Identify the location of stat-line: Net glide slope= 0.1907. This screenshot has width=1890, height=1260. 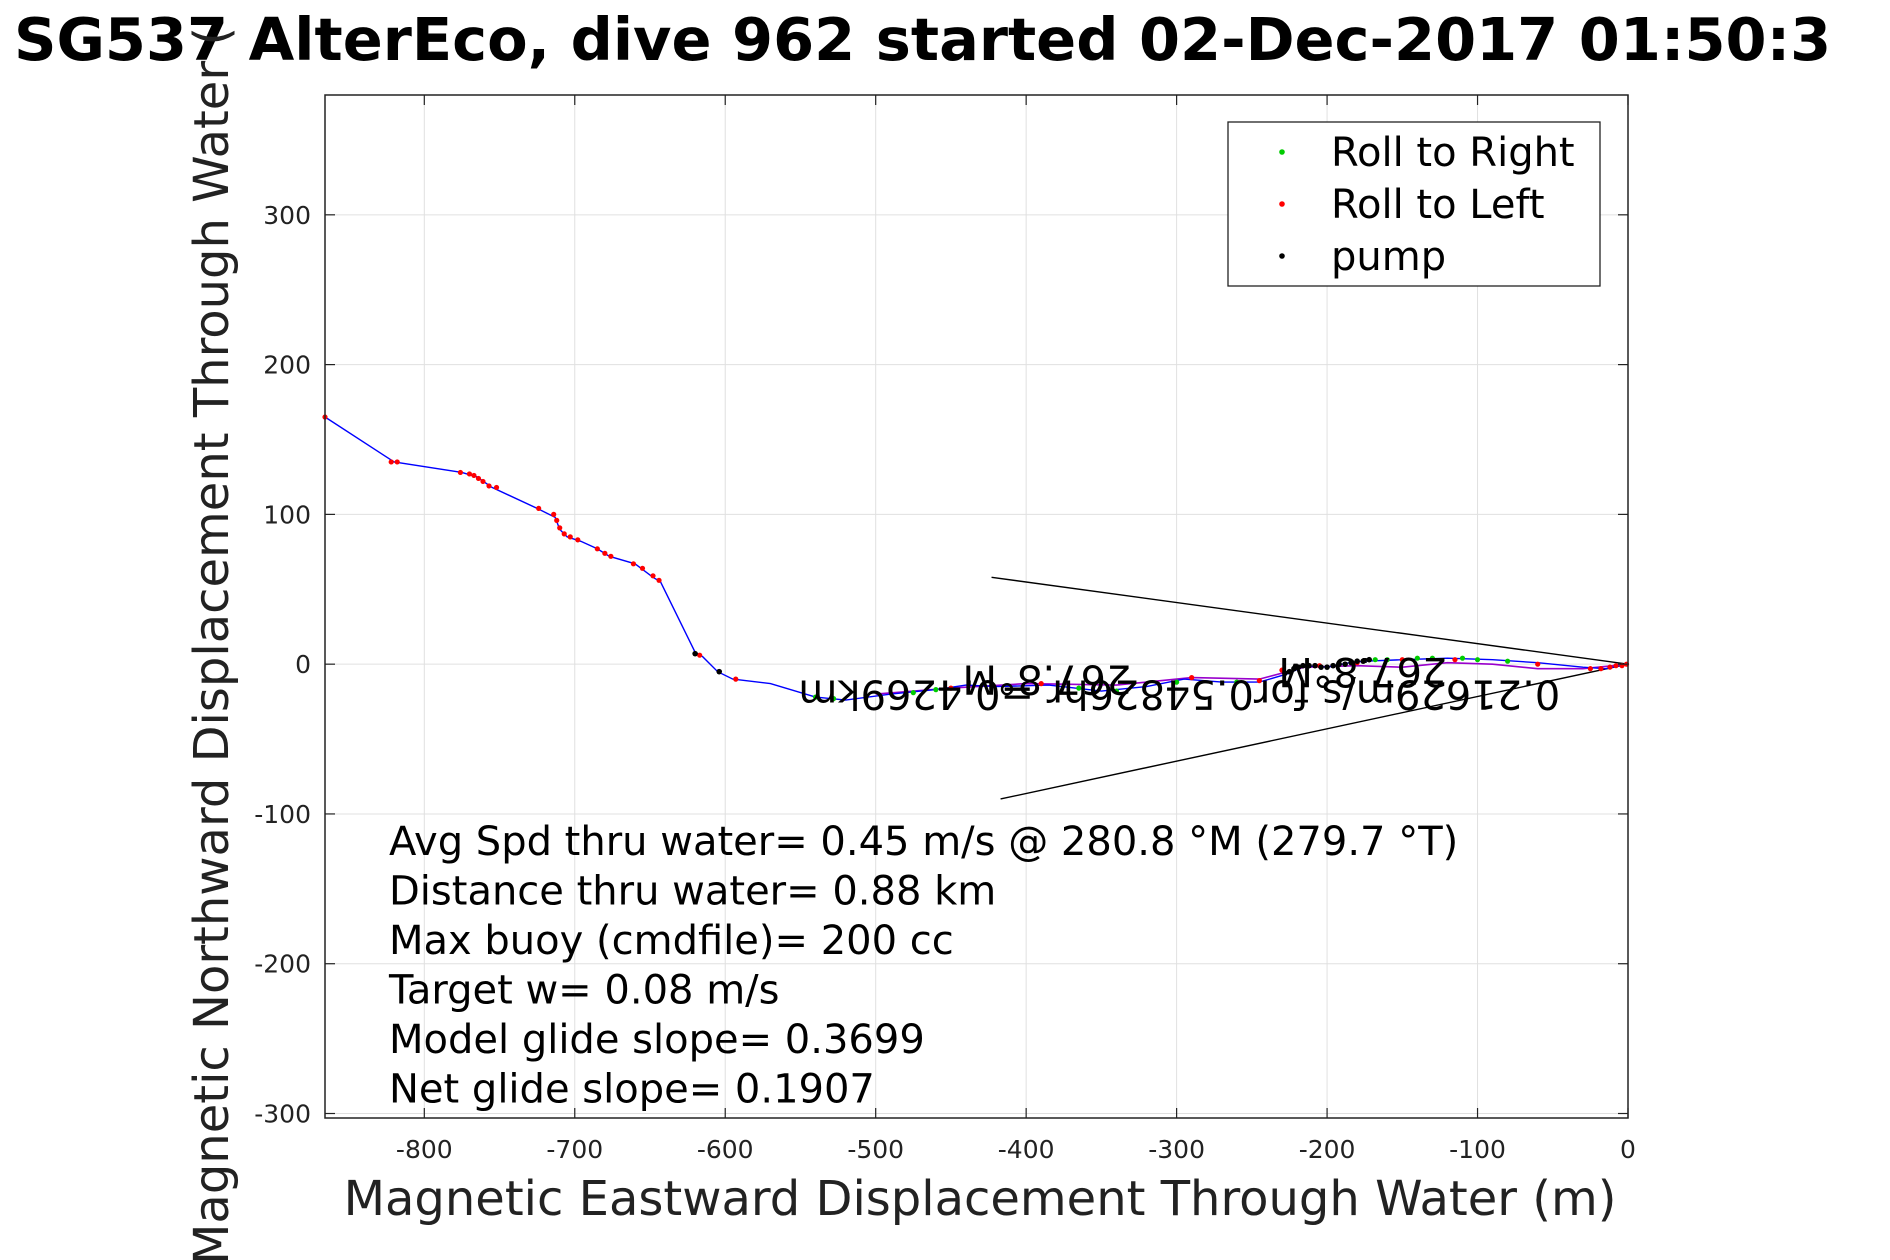
(632, 1090).